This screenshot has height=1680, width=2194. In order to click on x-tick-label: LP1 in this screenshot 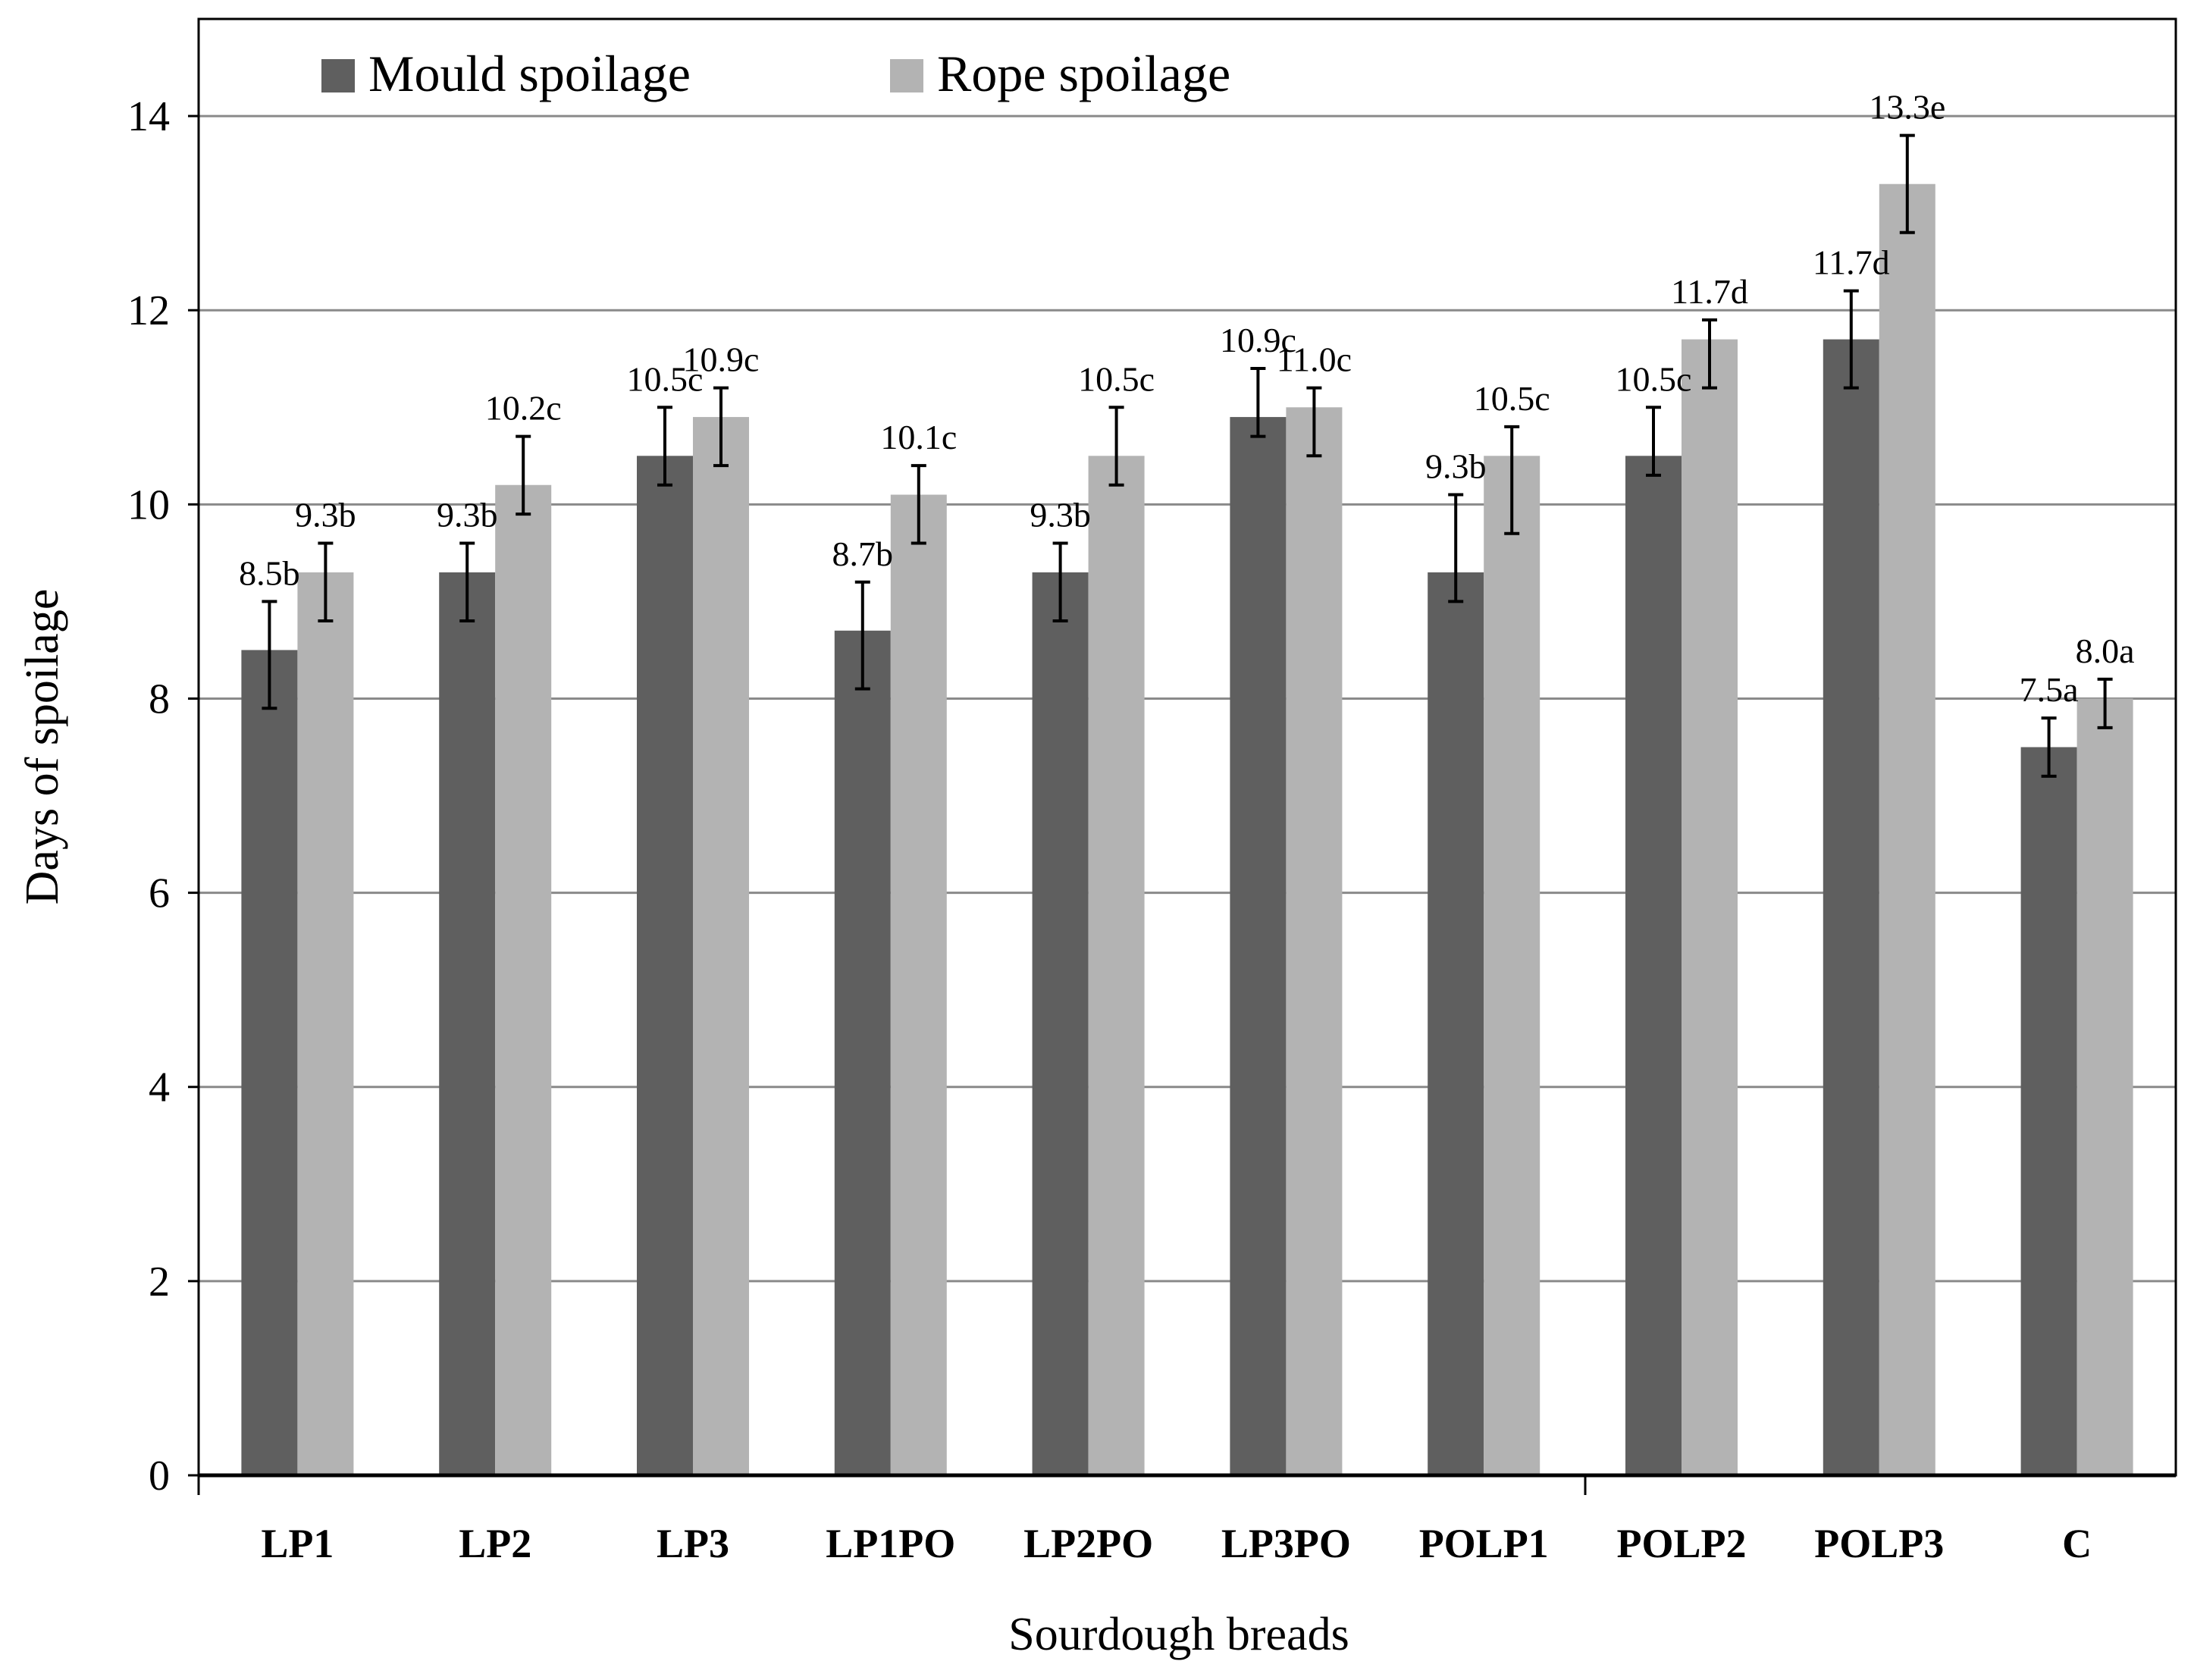, I will do `click(297, 1543)`.